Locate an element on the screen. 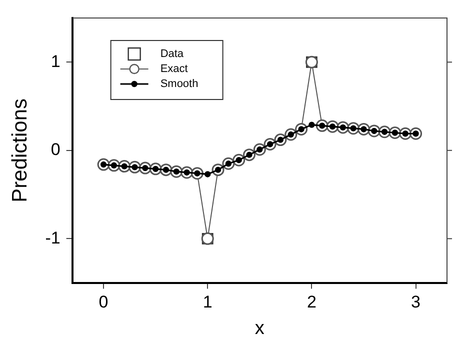 The height and width of the screenshot is (346, 469). x-tick-label: 2 is located at coordinates (311, 302).